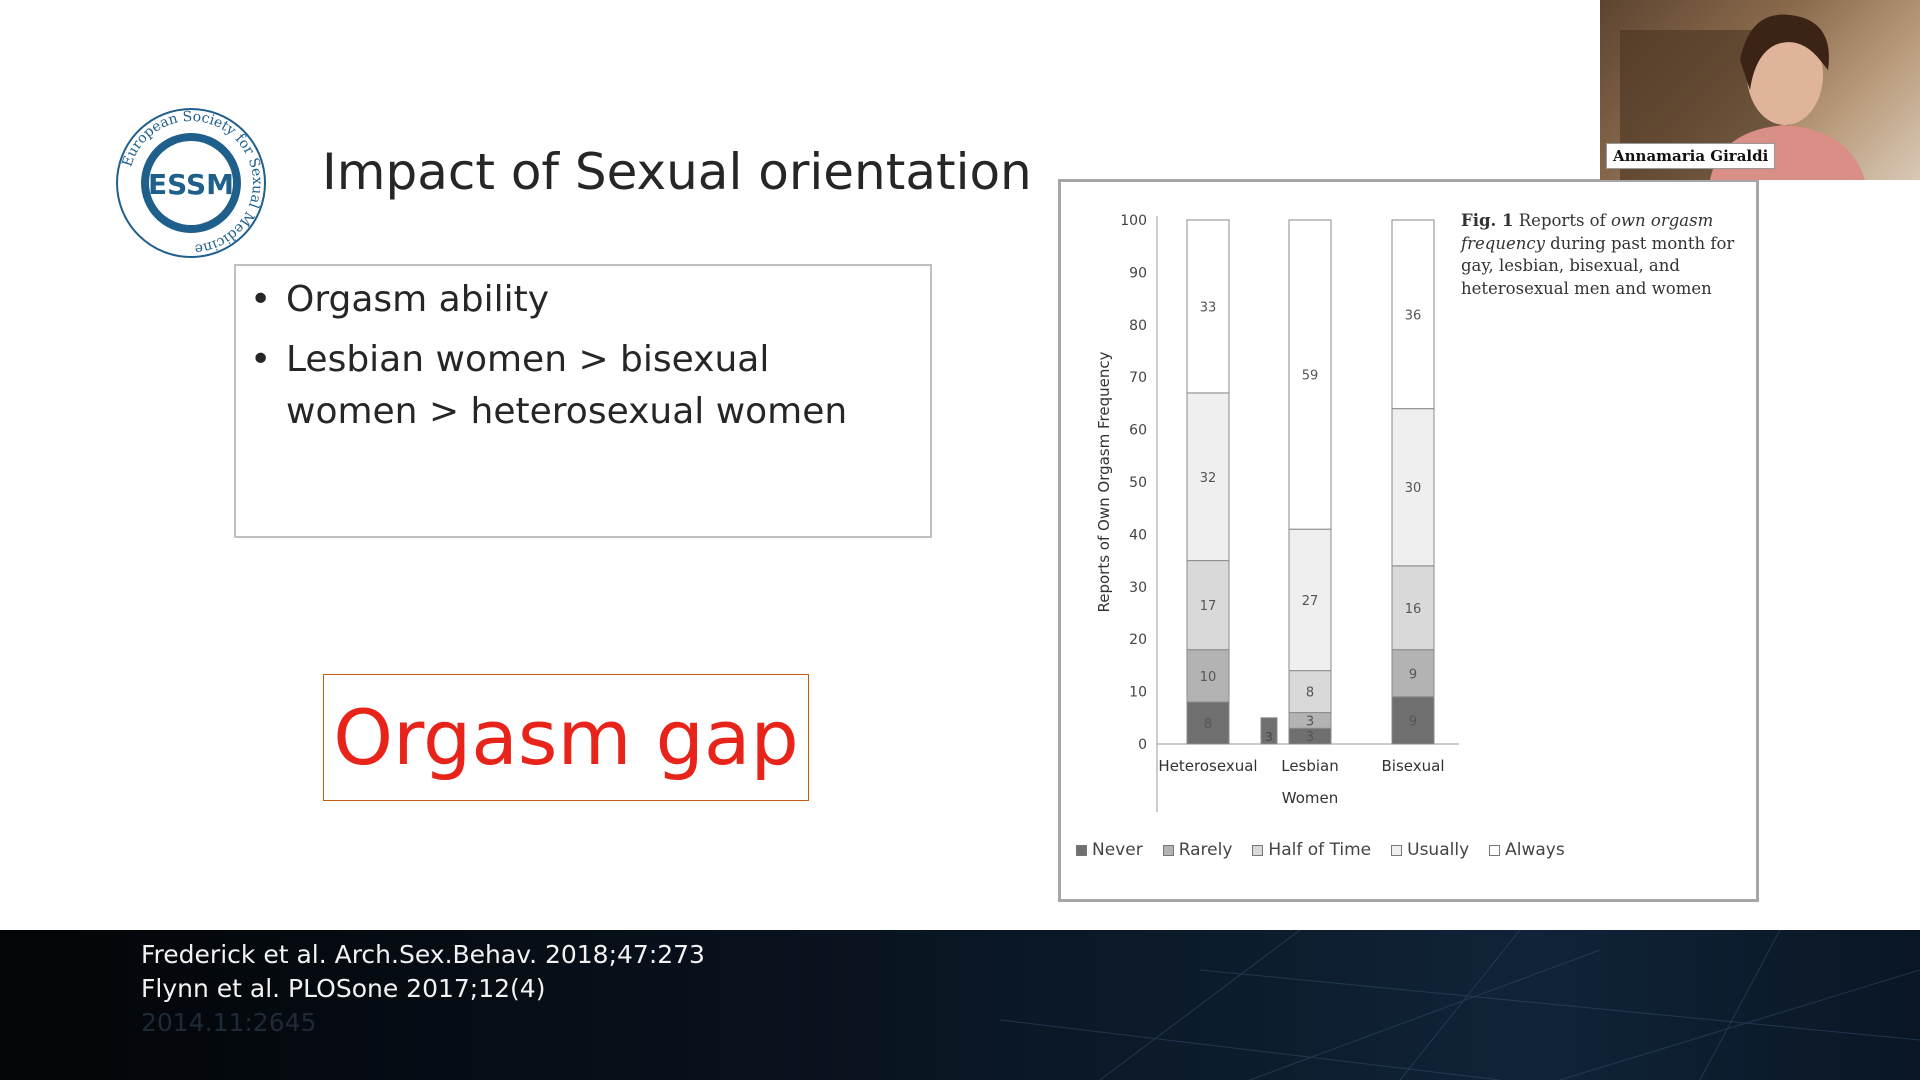 Image resolution: width=1920 pixels, height=1080 pixels. I want to click on x-tick-label: Heterosexual, so click(1207, 766).